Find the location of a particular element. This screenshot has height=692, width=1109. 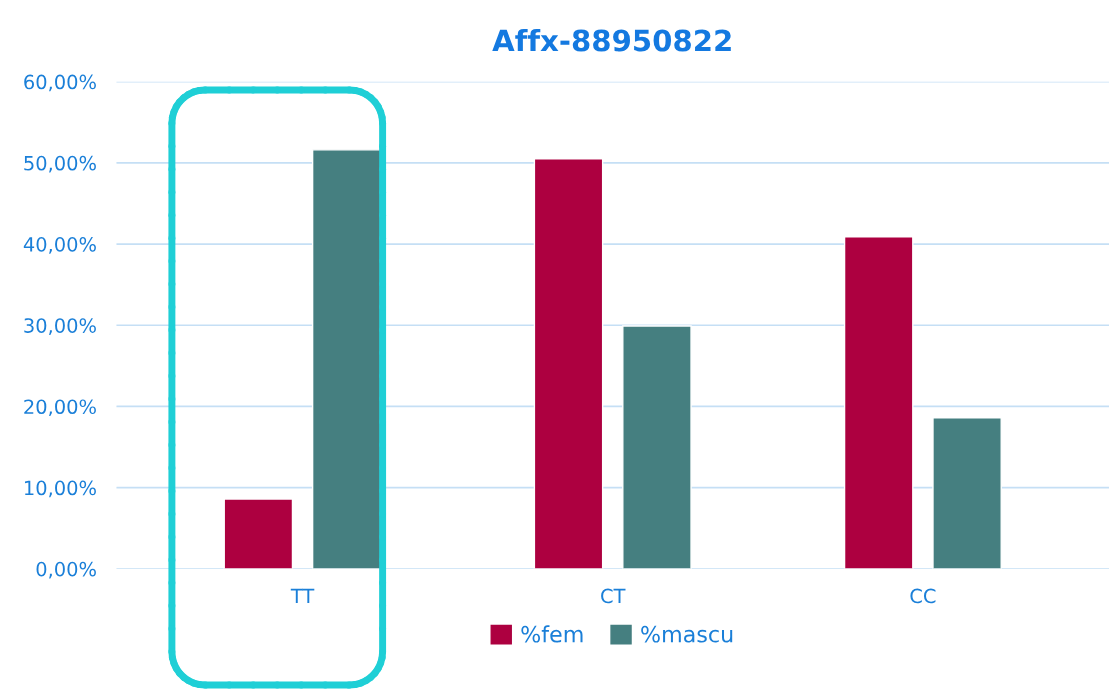

y-tick-label: 10,00% is located at coordinates (60, 489).